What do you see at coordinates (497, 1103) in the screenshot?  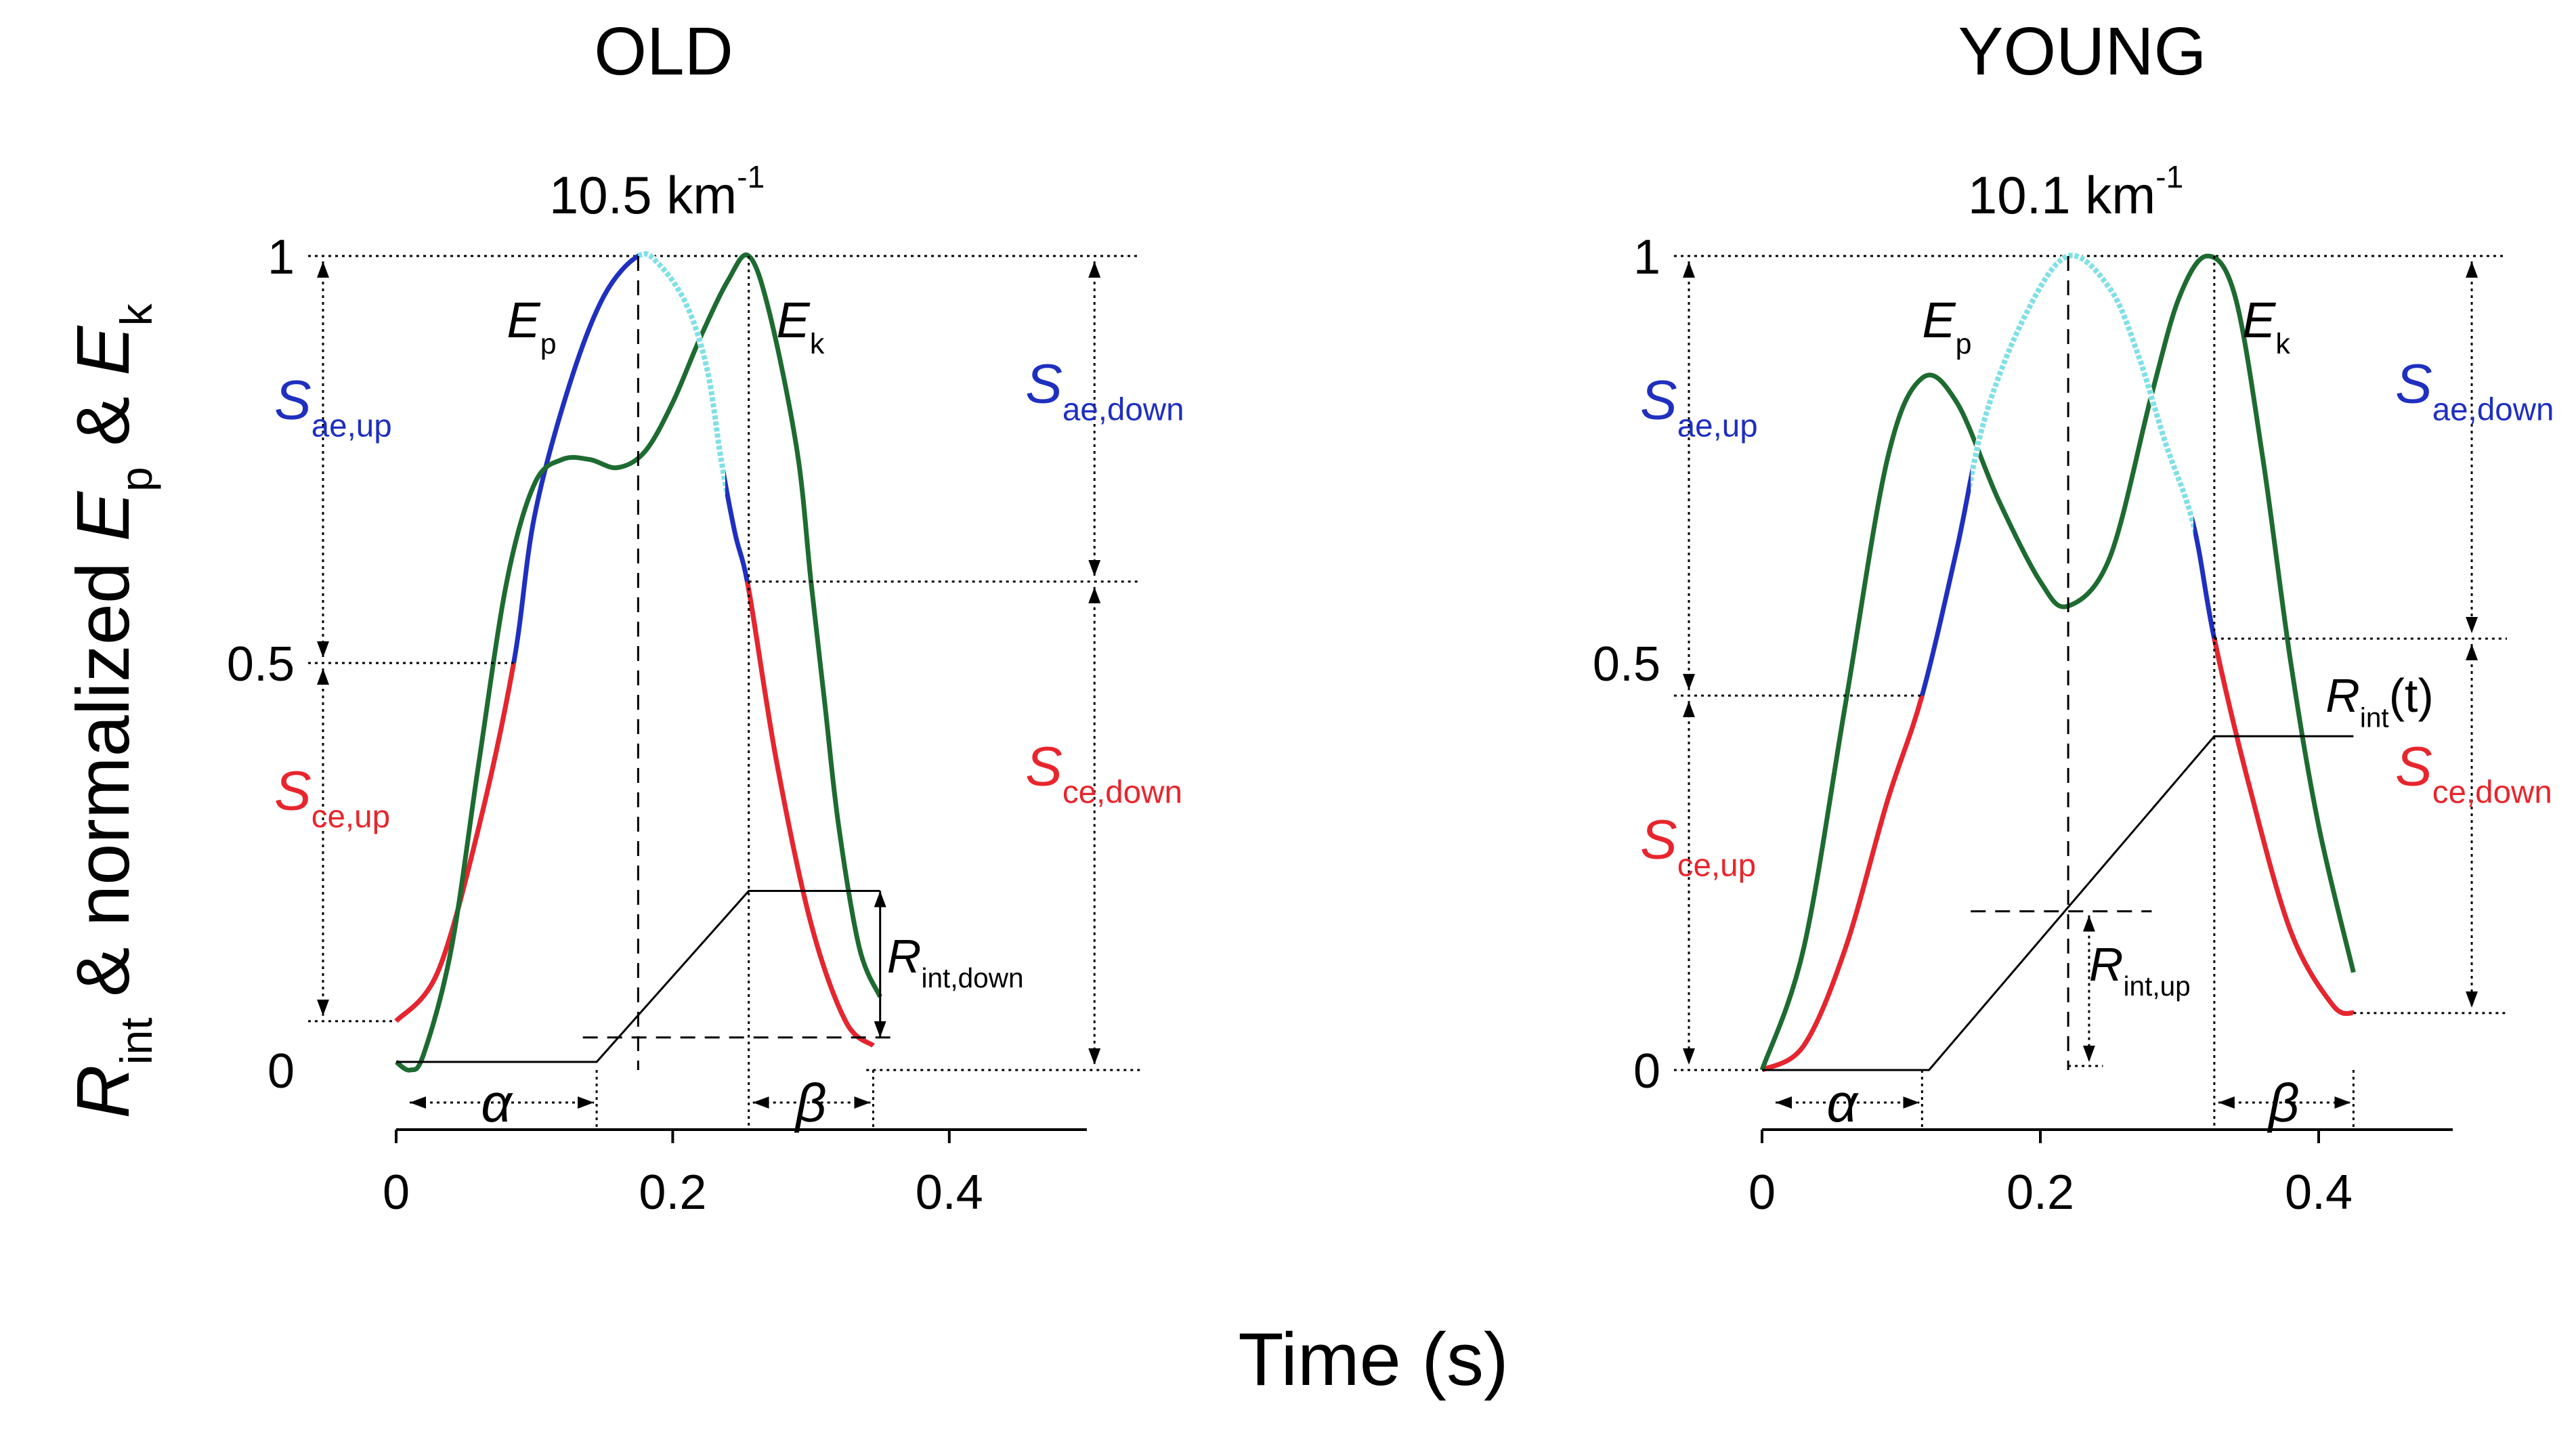 I see `old-alpha-label: α` at bounding box center [497, 1103].